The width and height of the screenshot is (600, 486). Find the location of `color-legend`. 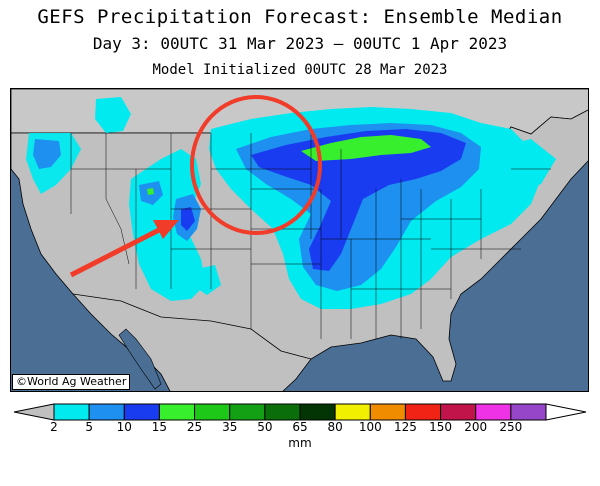

color-legend is located at coordinates (300, 422).